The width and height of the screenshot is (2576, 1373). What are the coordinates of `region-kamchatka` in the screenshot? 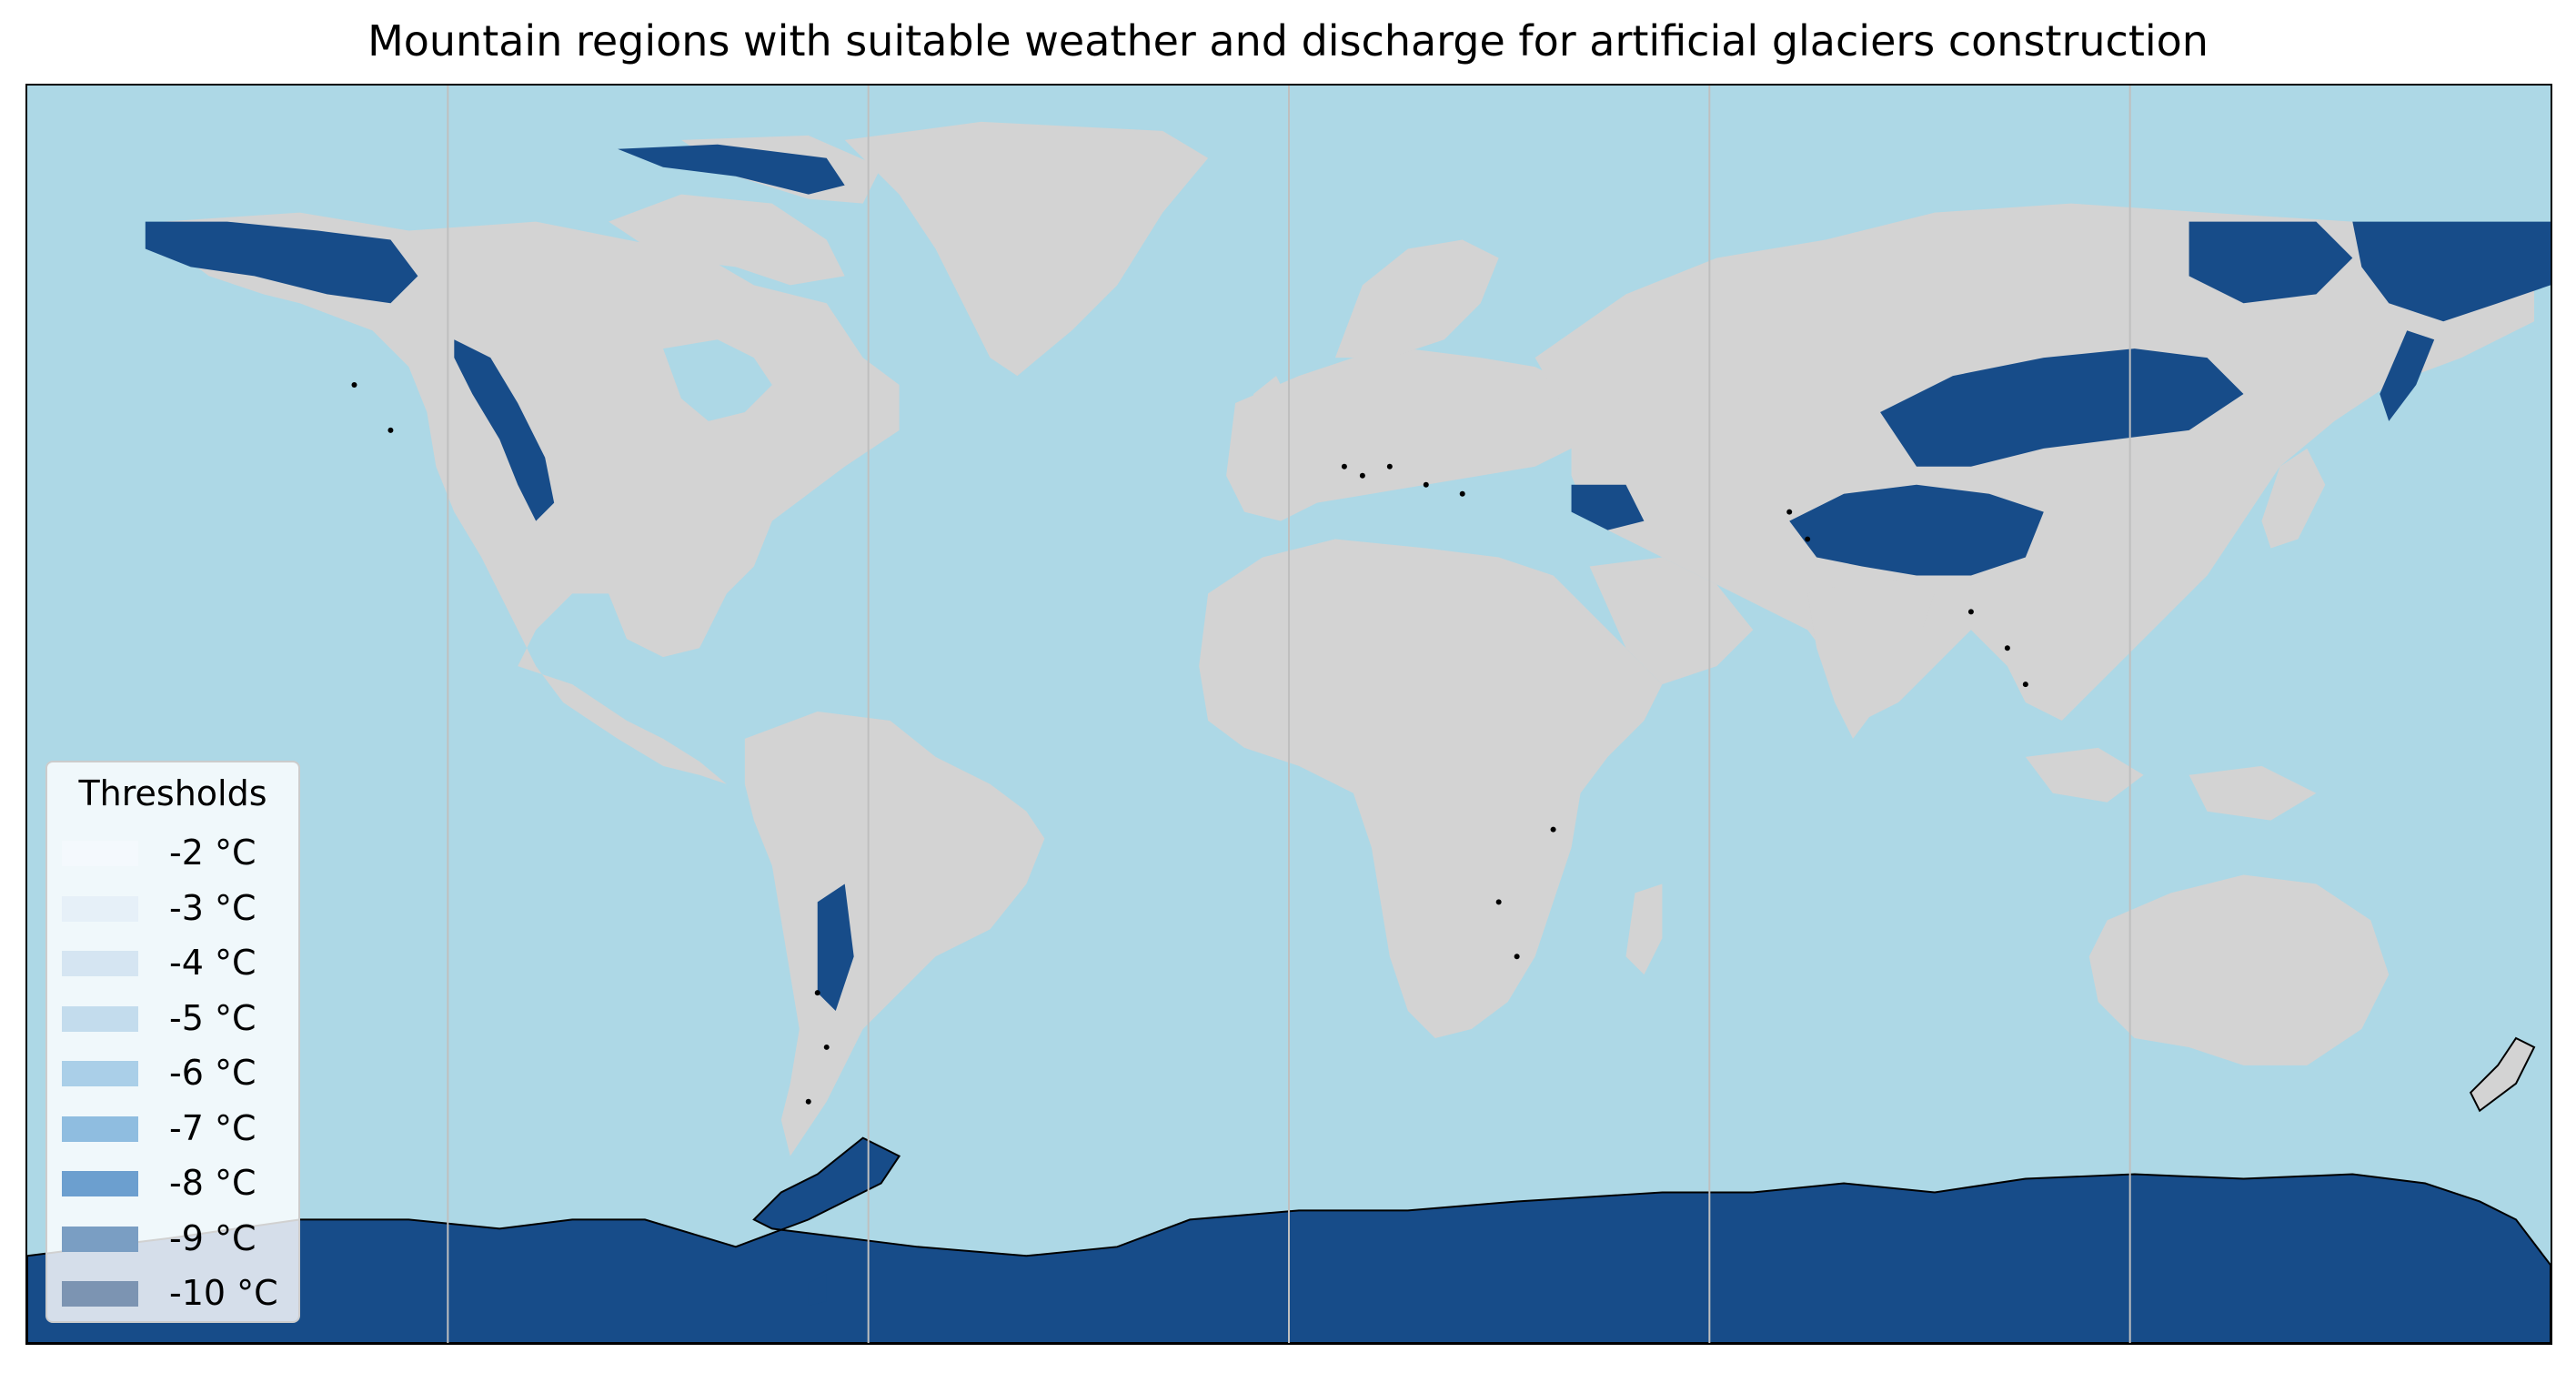 It's located at (2407, 375).